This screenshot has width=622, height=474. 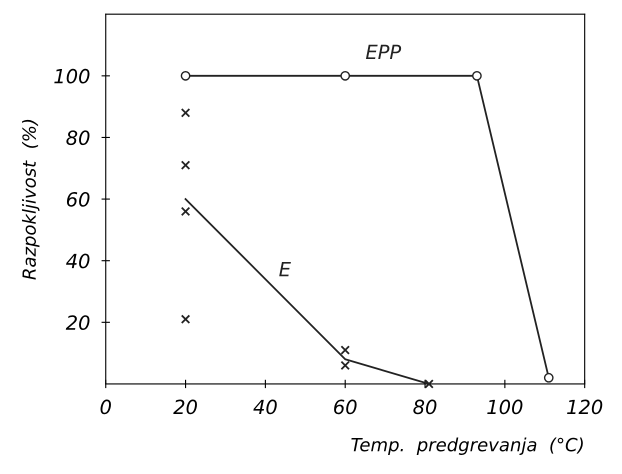 I want to click on y-tick-label: 40, so click(x=78, y=261).